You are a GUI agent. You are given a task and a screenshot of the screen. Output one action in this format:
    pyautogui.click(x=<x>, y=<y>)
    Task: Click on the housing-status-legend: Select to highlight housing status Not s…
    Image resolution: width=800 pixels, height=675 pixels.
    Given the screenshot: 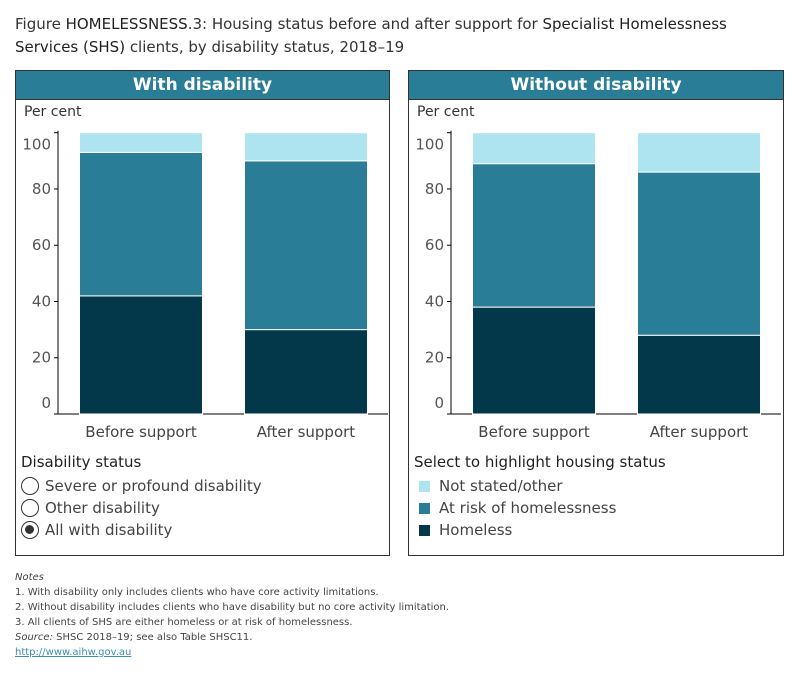 What is the action you would take?
    pyautogui.click(x=540, y=497)
    